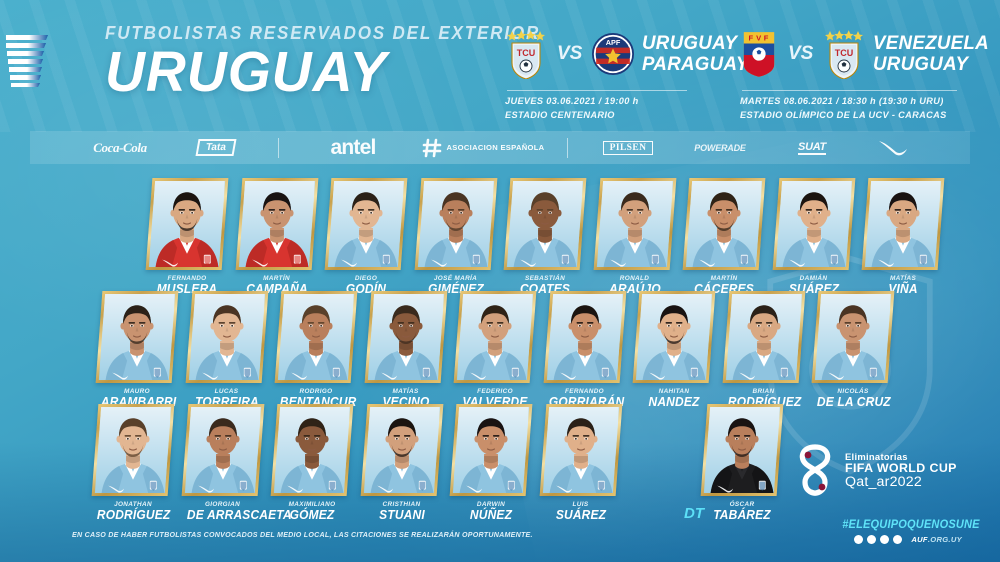  What do you see at coordinates (893, 148) in the screenshot?
I see `sponsor-puma` at bounding box center [893, 148].